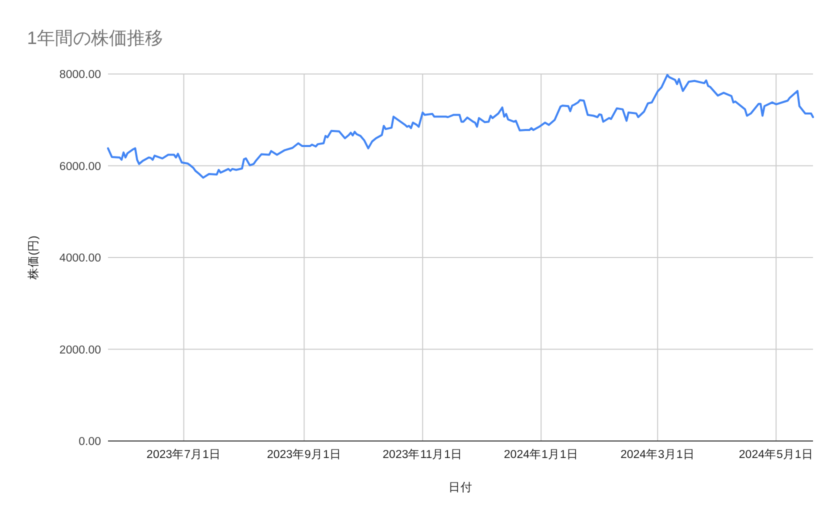 The width and height of the screenshot is (839, 519). What do you see at coordinates (422, 455) in the screenshot?
I see `xtick: 2023年11月1日` at bounding box center [422, 455].